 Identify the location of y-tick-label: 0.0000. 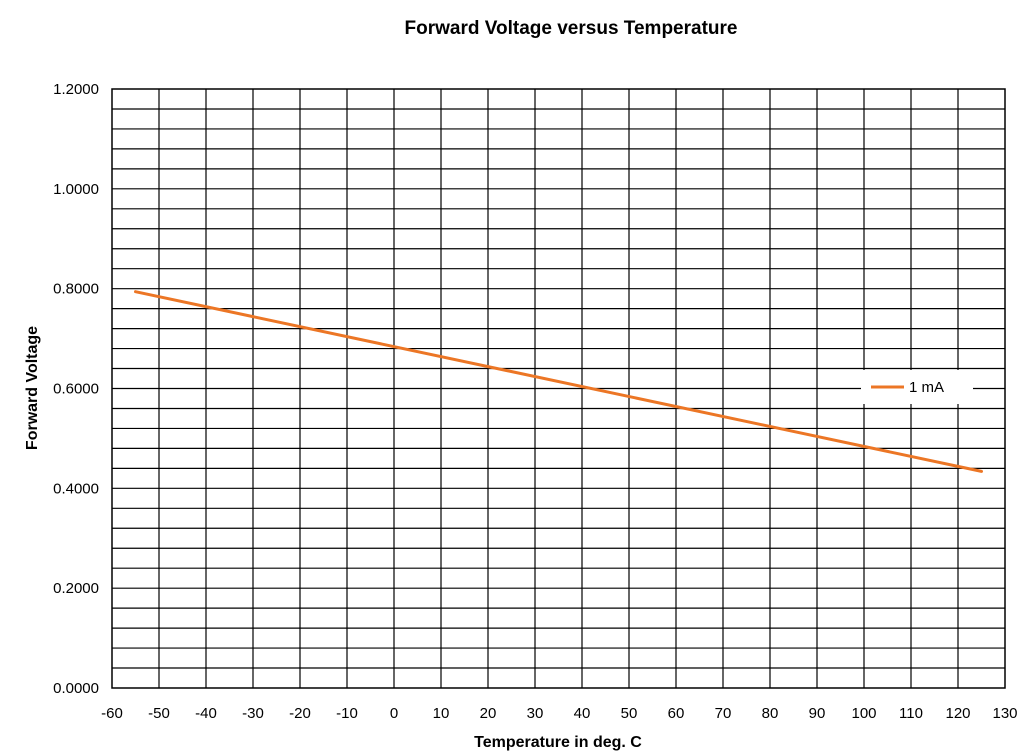
(76, 688).